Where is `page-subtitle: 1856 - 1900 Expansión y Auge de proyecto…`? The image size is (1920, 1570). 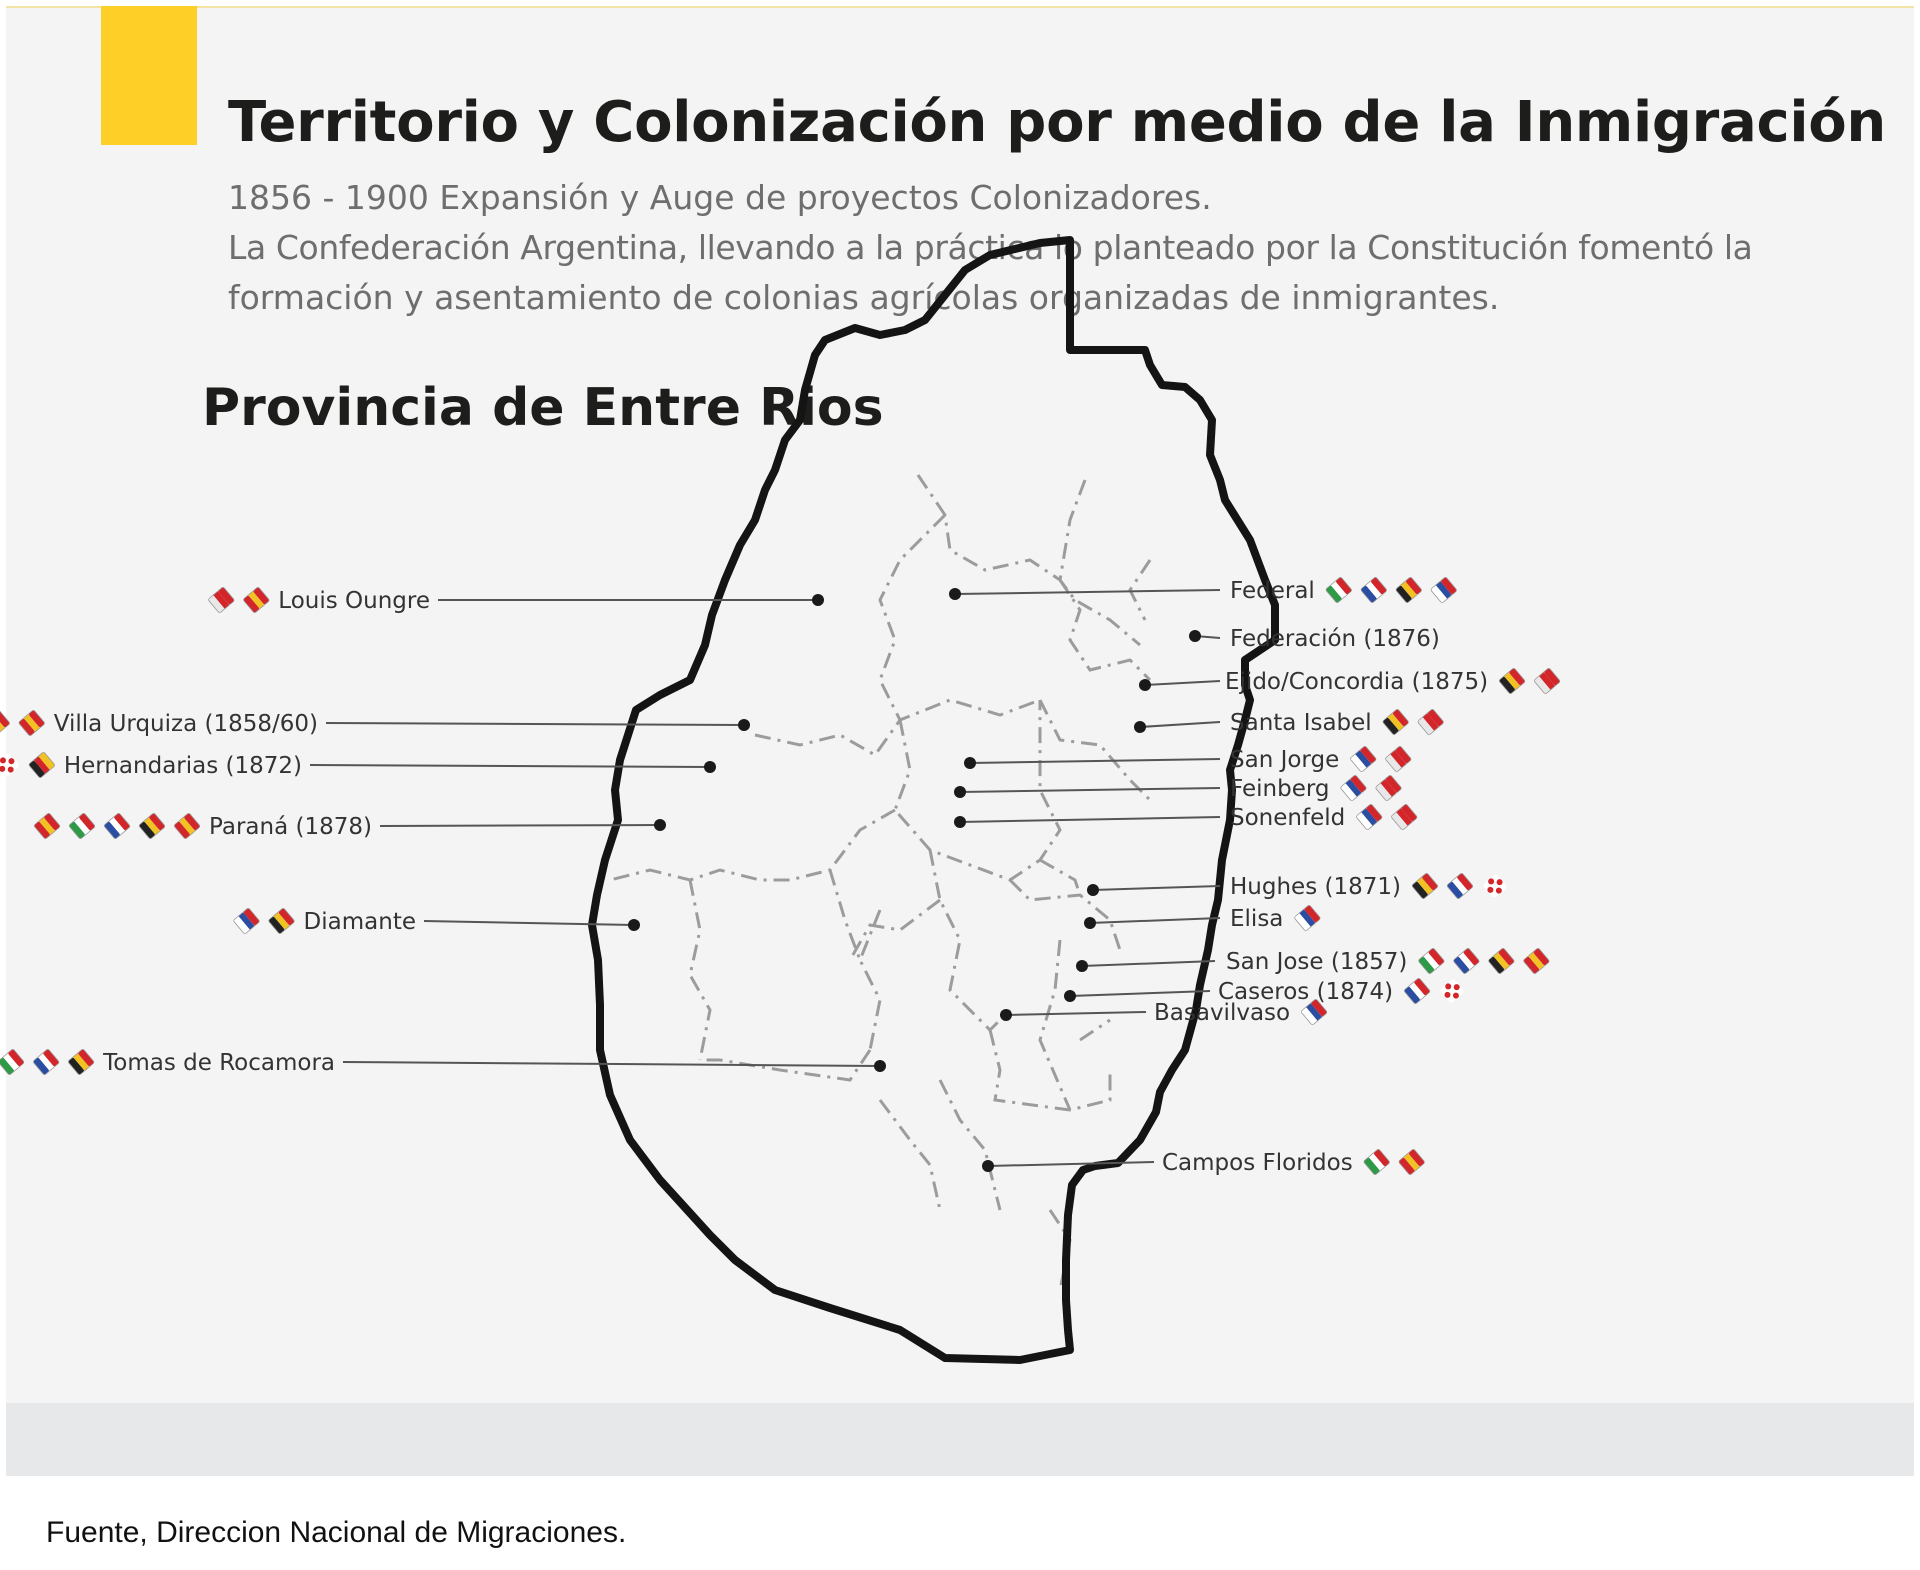
page-subtitle: 1856 - 1900 Expansión y Auge de proyecto… is located at coordinates (720, 197).